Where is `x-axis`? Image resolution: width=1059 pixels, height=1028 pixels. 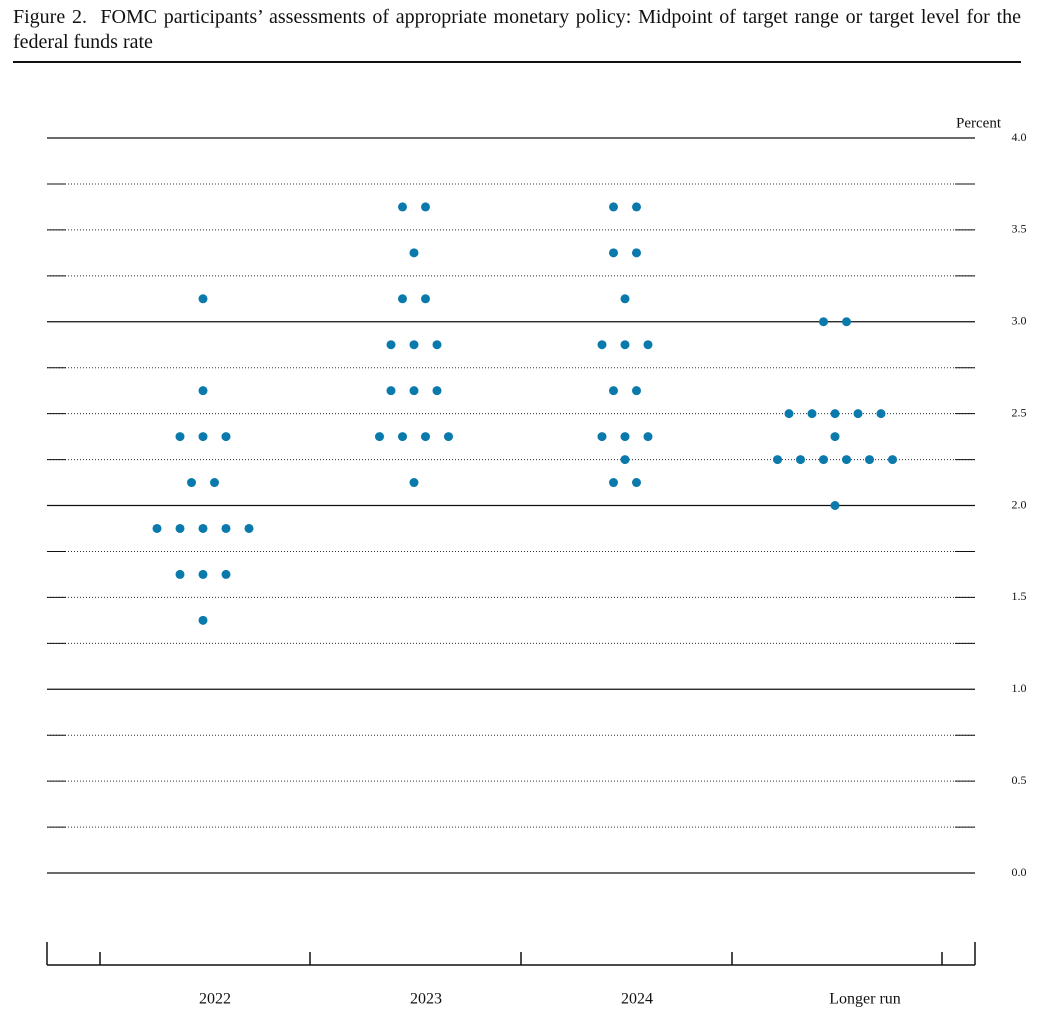
x-axis is located at coordinates (511, 954).